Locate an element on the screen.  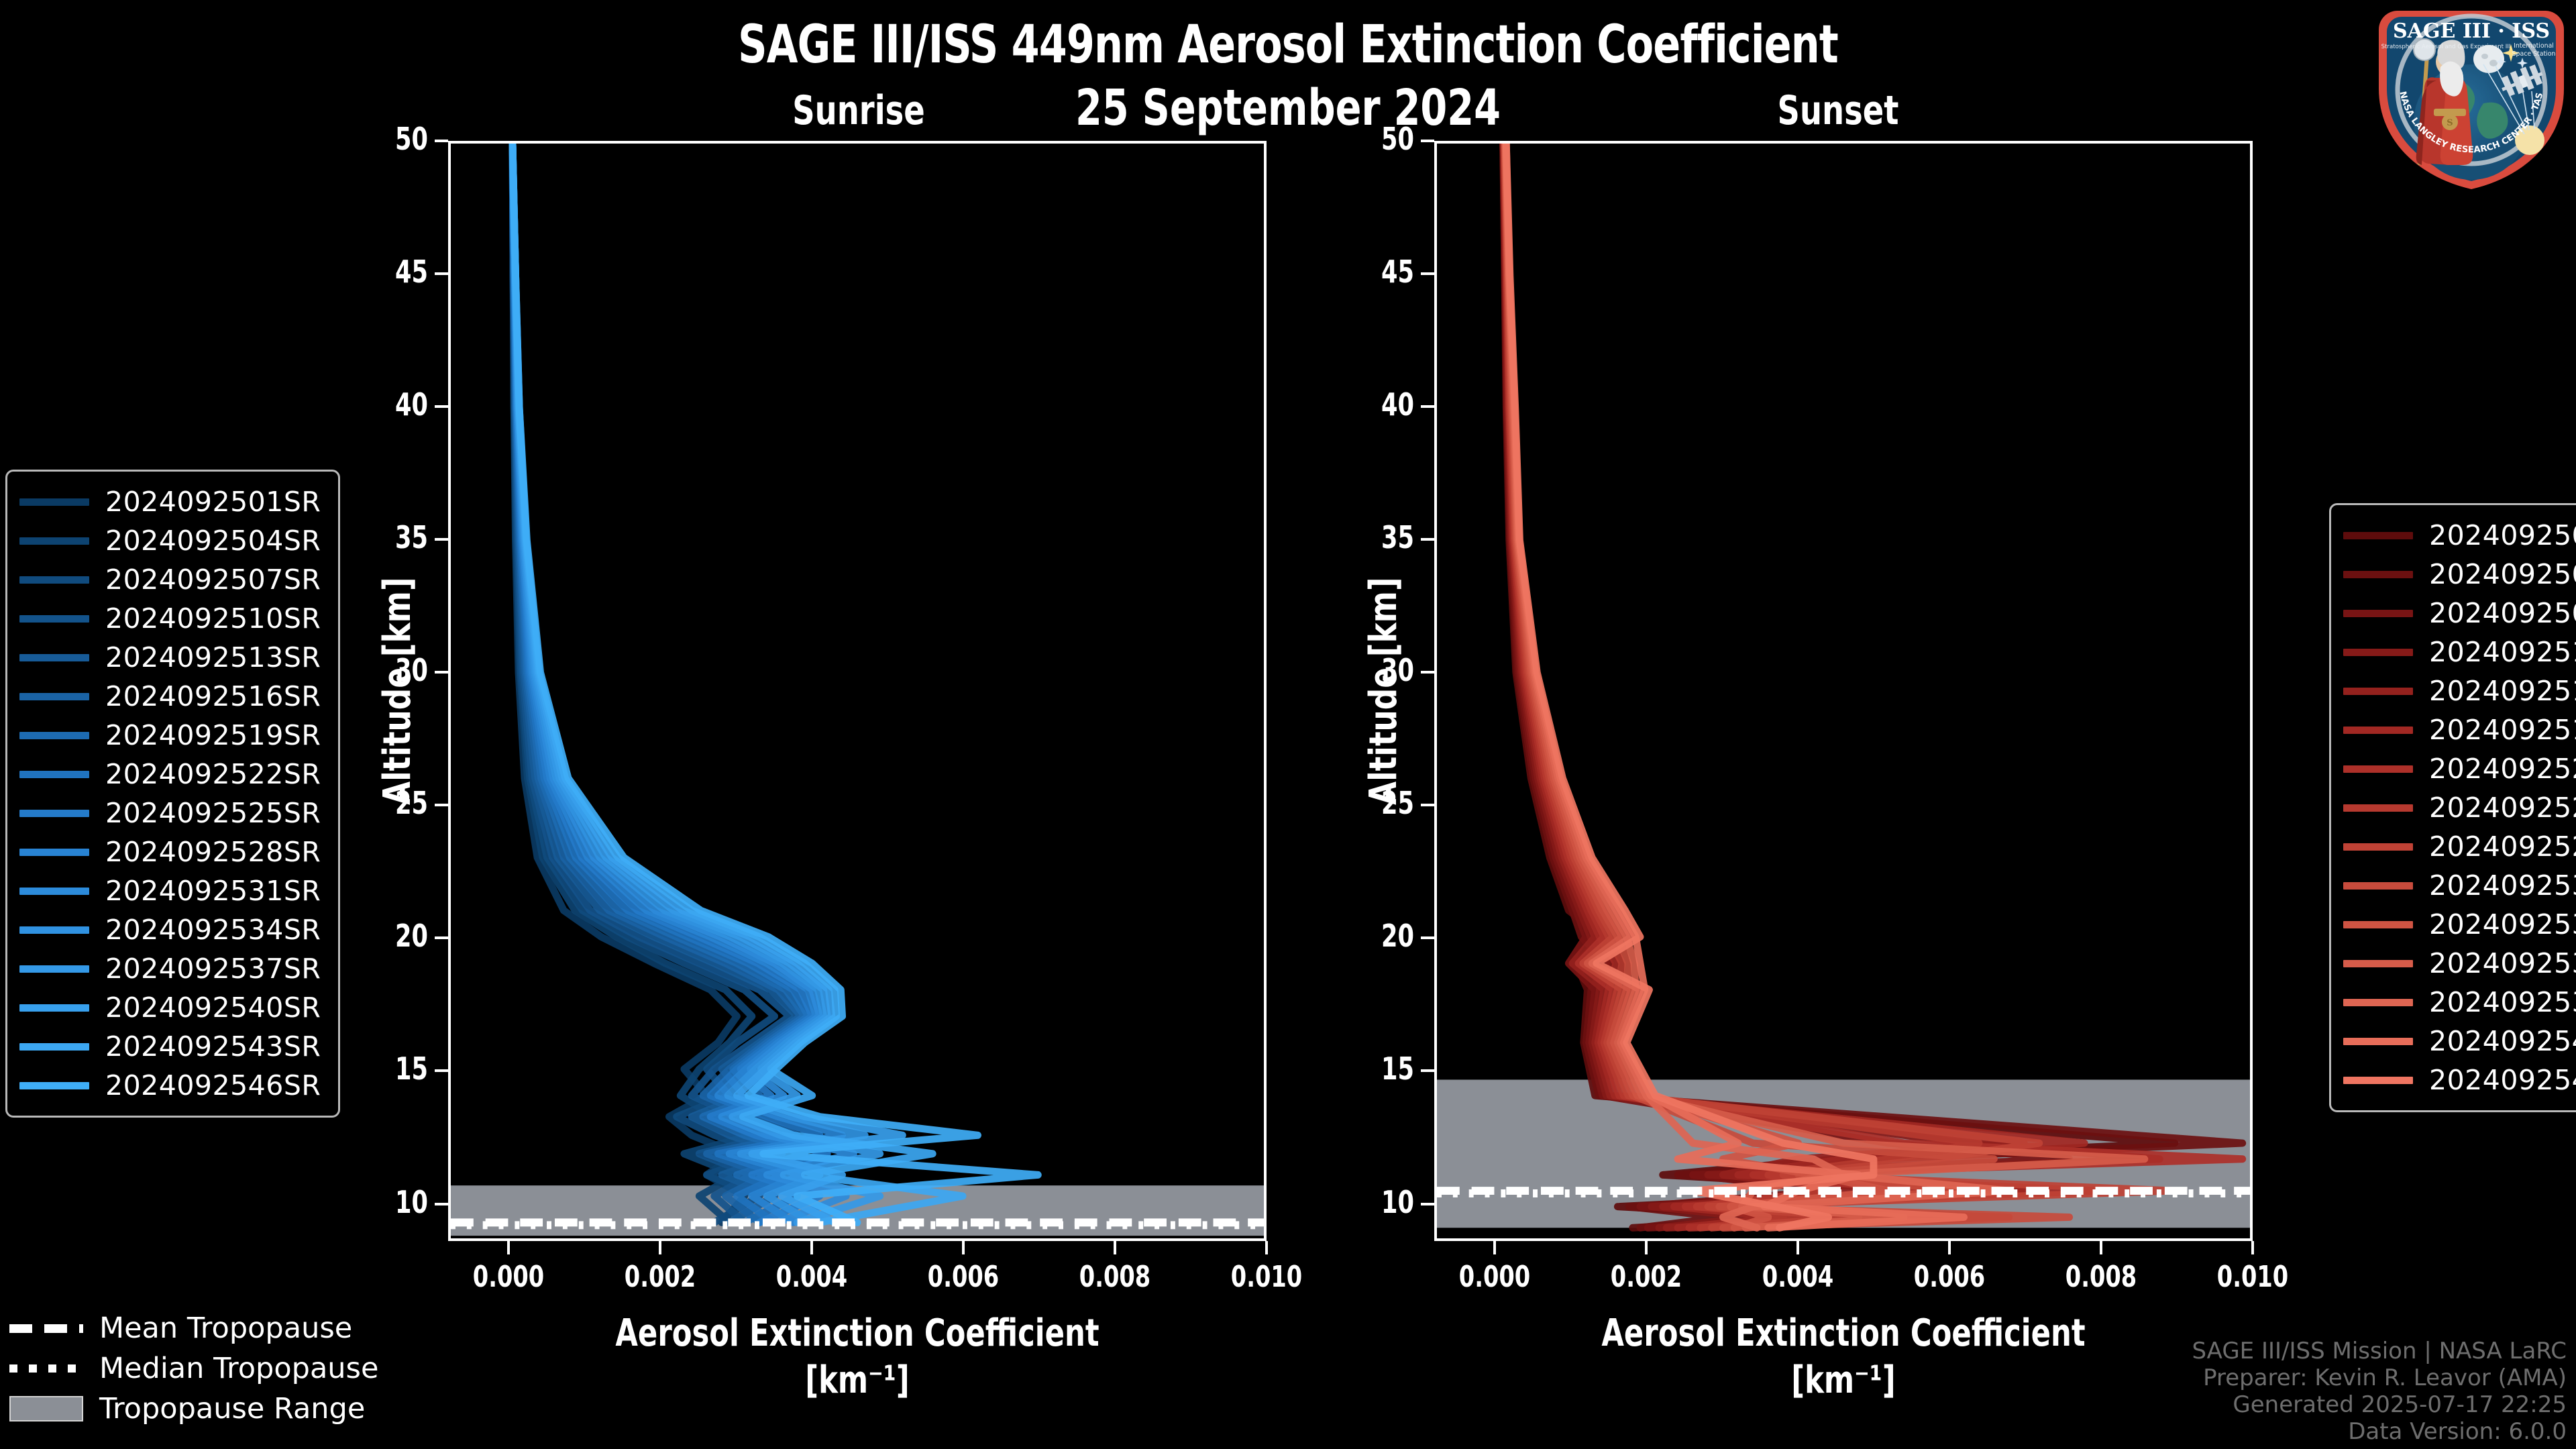
legend-item: 2024092503SS is located at coordinates (2459, 535).